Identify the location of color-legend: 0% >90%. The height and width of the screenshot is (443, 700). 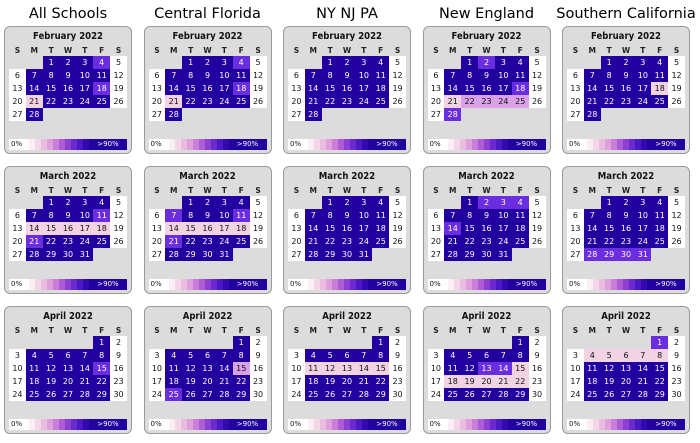
(347, 144).